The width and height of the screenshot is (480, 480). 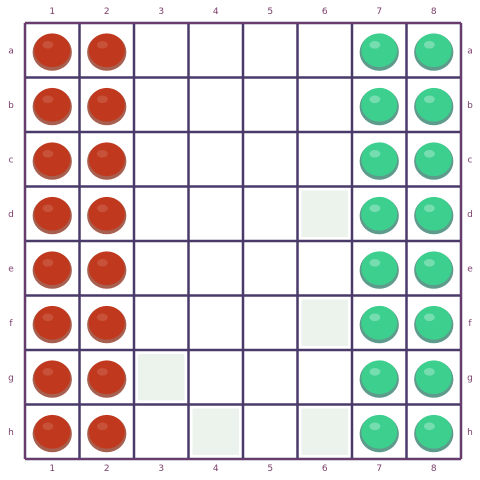 What do you see at coordinates (11, 433) in the screenshot?
I see `rank-label-left: h` at bounding box center [11, 433].